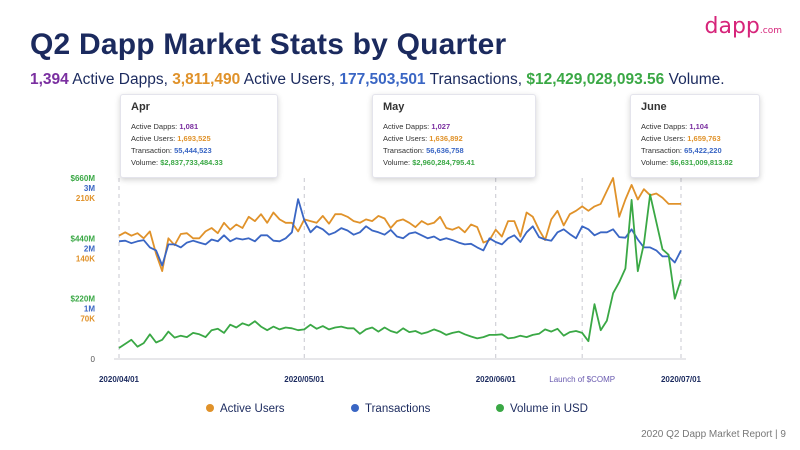  I want to click on card-dapps-value: 1,027, so click(441, 126).